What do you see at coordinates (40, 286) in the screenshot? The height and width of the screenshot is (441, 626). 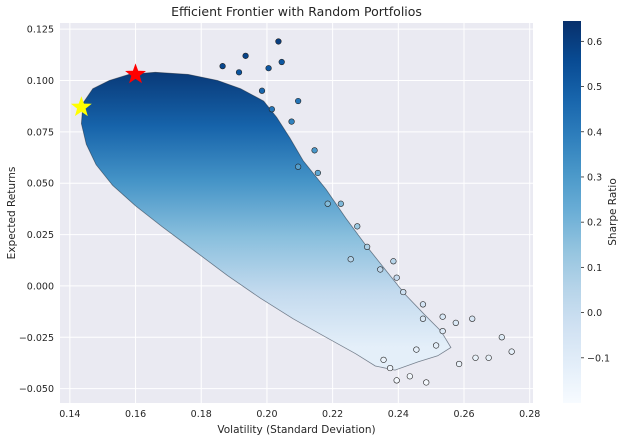 I see `y-tick-label: 0.000` at bounding box center [40, 286].